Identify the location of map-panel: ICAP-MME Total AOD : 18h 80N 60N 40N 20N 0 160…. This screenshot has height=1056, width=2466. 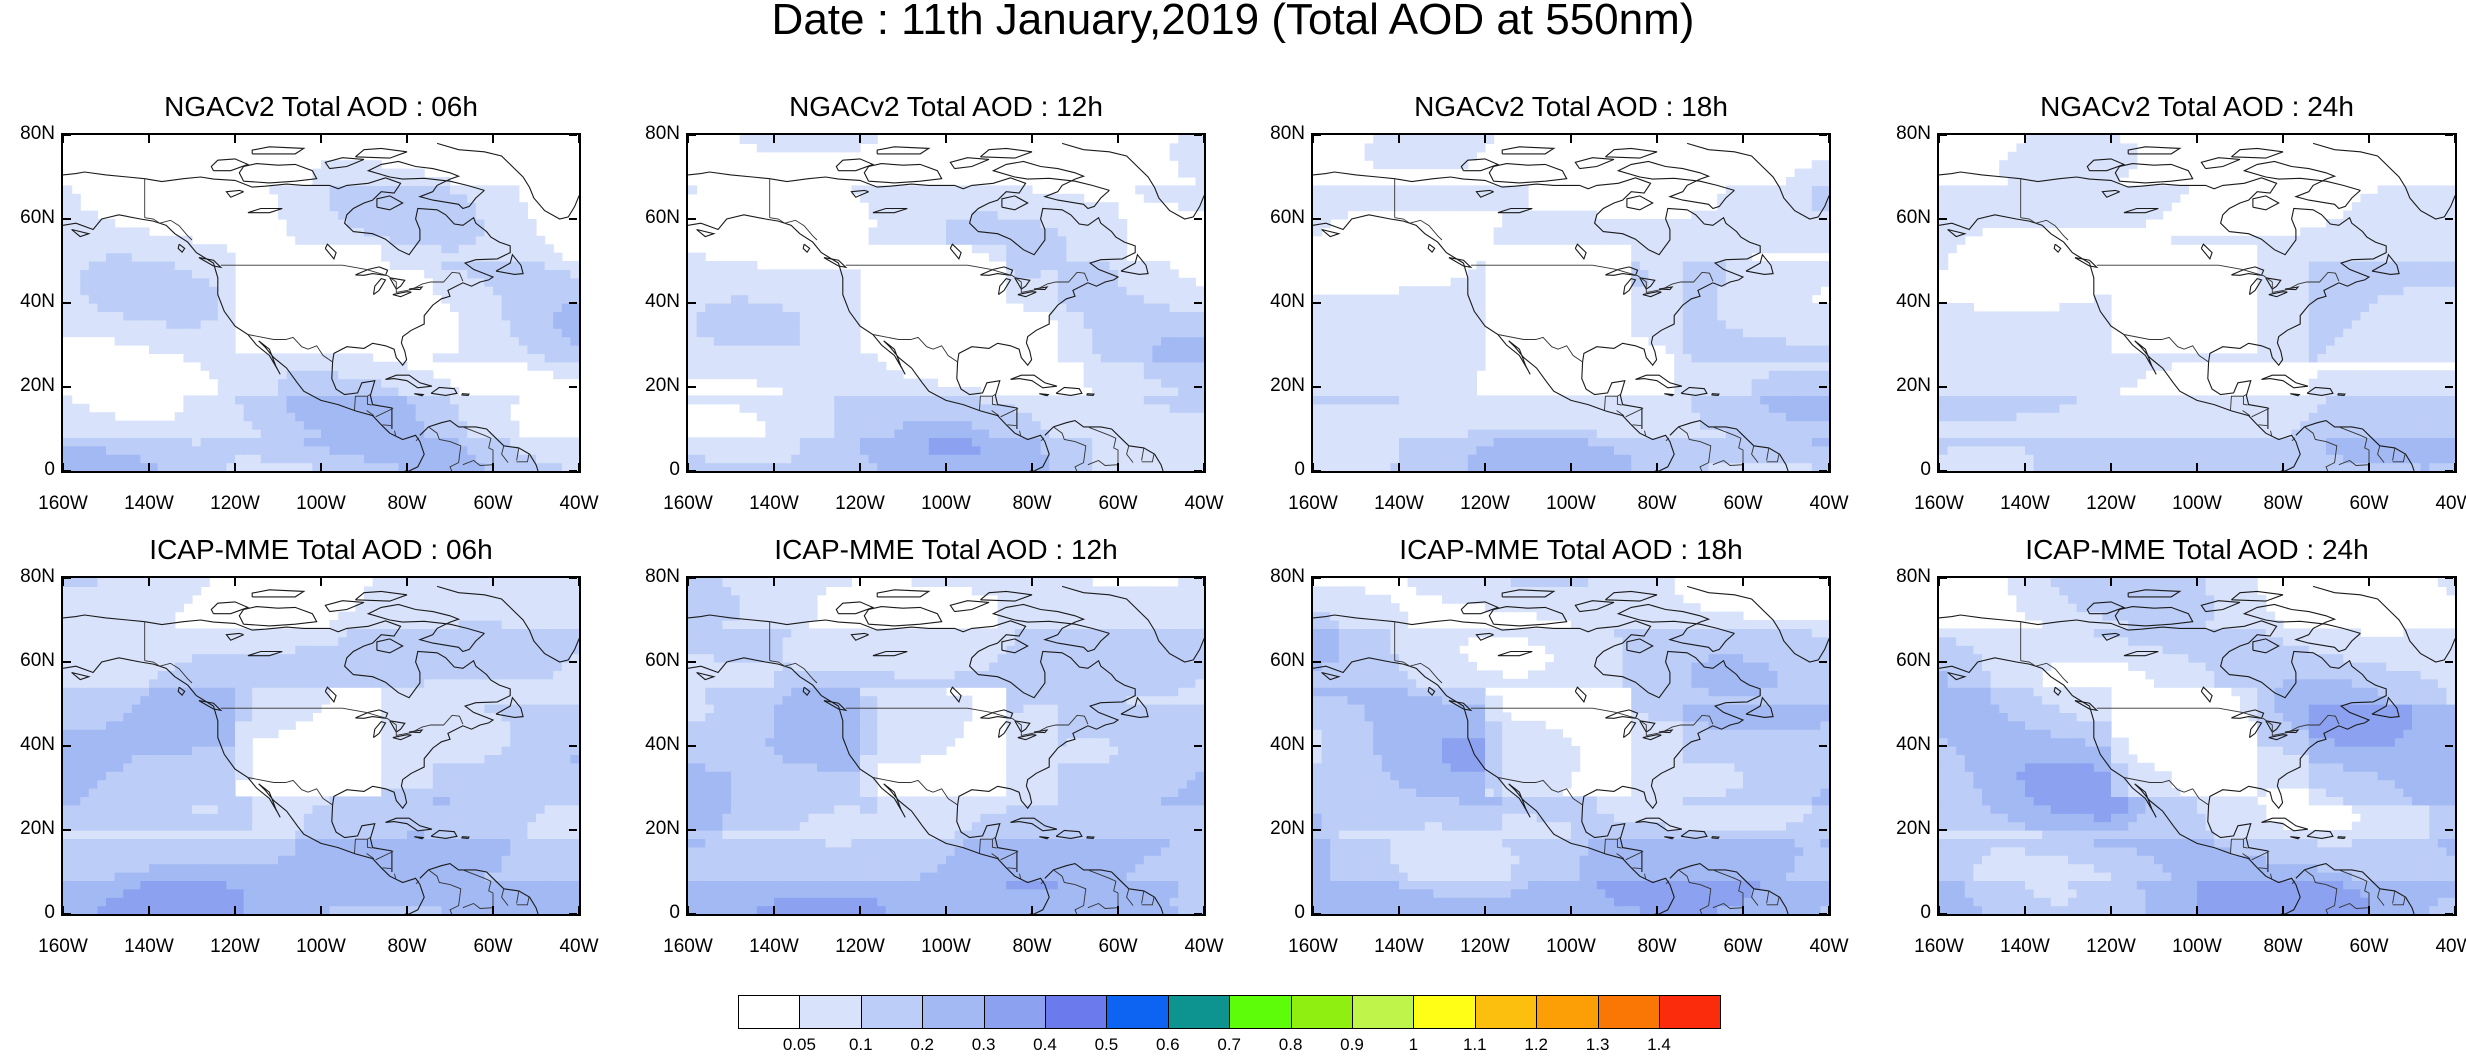
(1559, 745).